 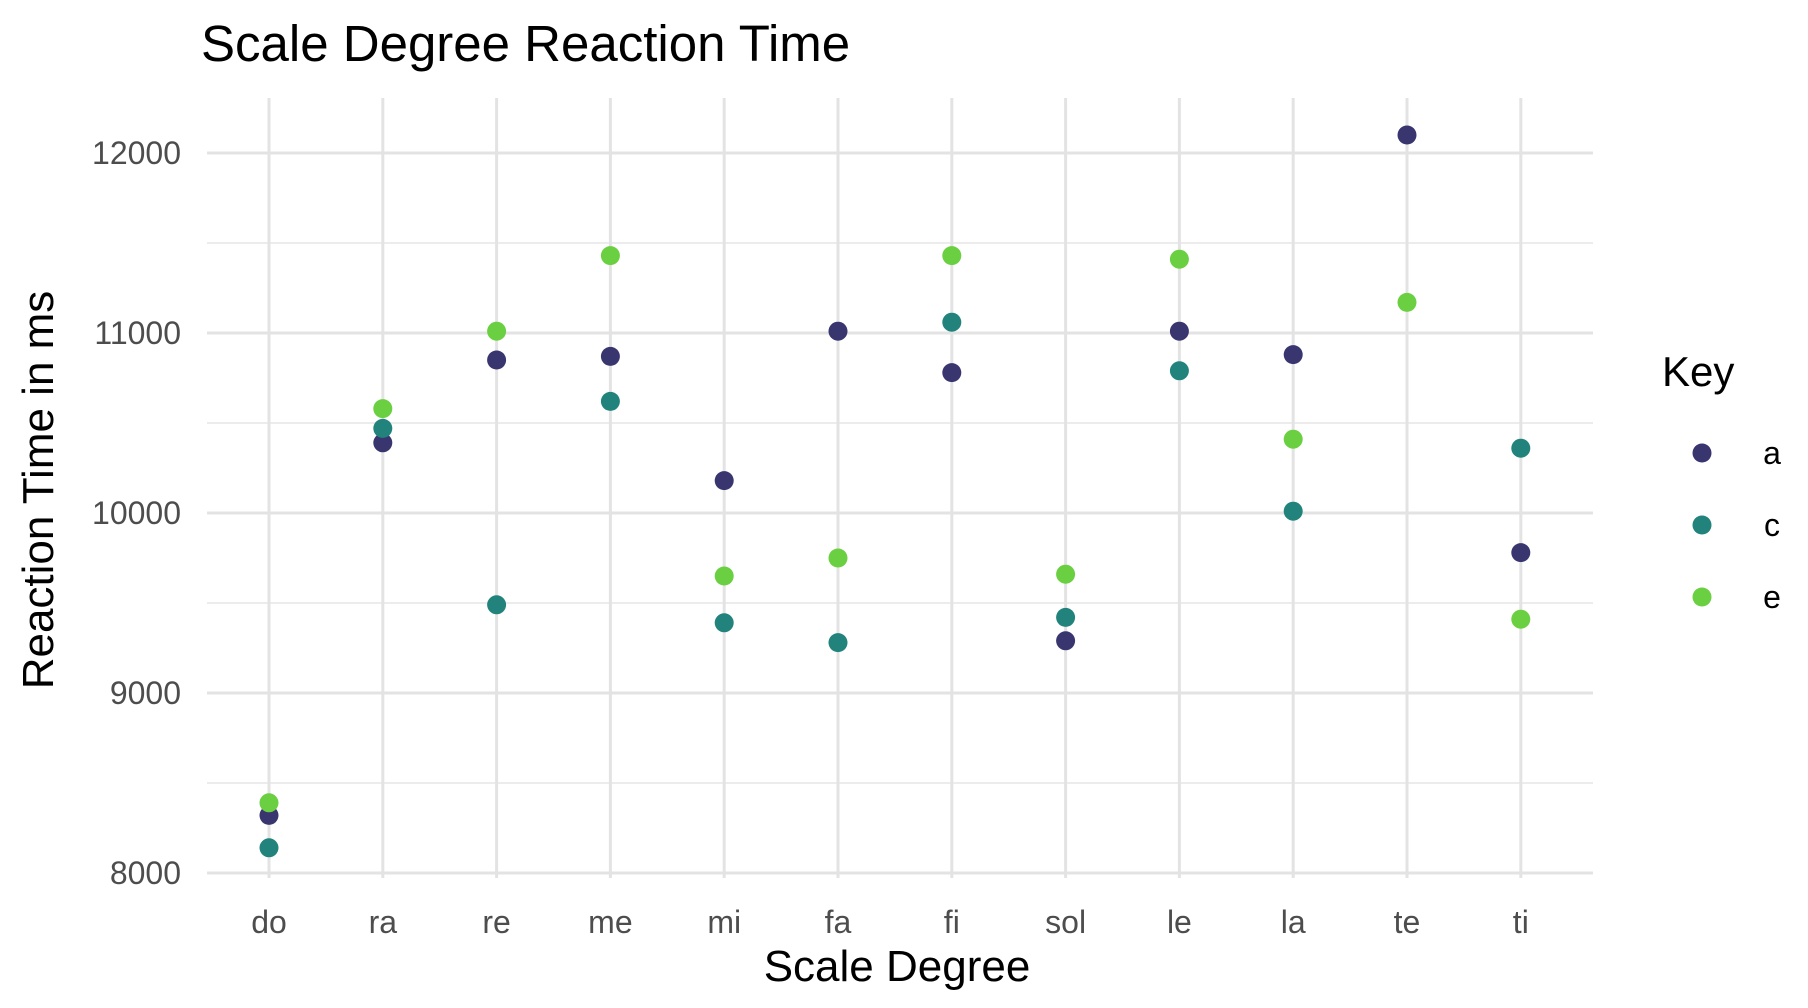 I want to click on chart-title: Scale Degree Reaction Time, so click(x=525, y=43).